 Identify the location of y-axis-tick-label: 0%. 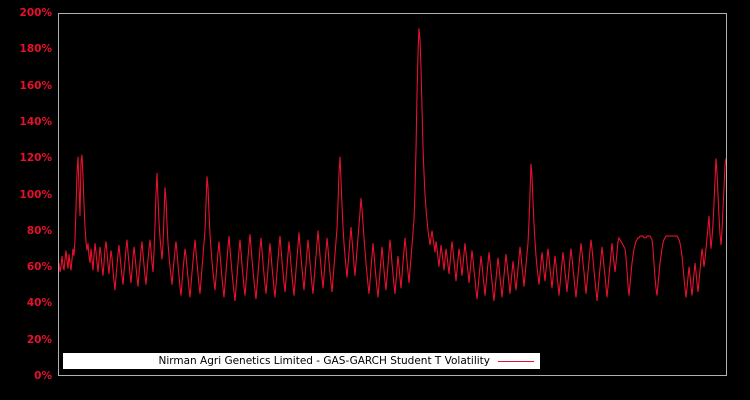
(43, 376).